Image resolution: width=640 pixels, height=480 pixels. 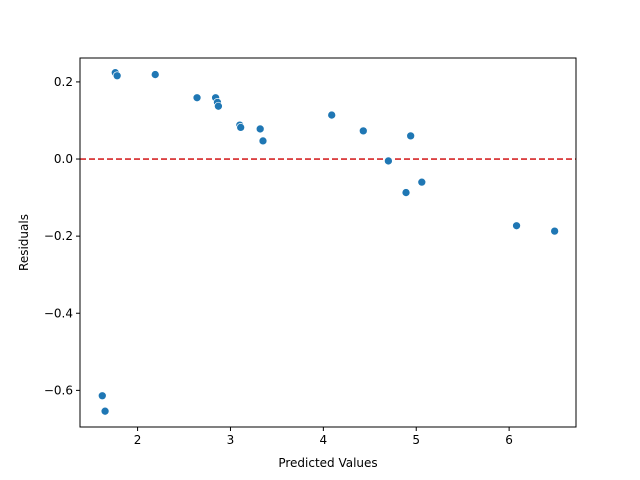 What do you see at coordinates (416, 440) in the screenshot?
I see `x-tick-label: 5` at bounding box center [416, 440].